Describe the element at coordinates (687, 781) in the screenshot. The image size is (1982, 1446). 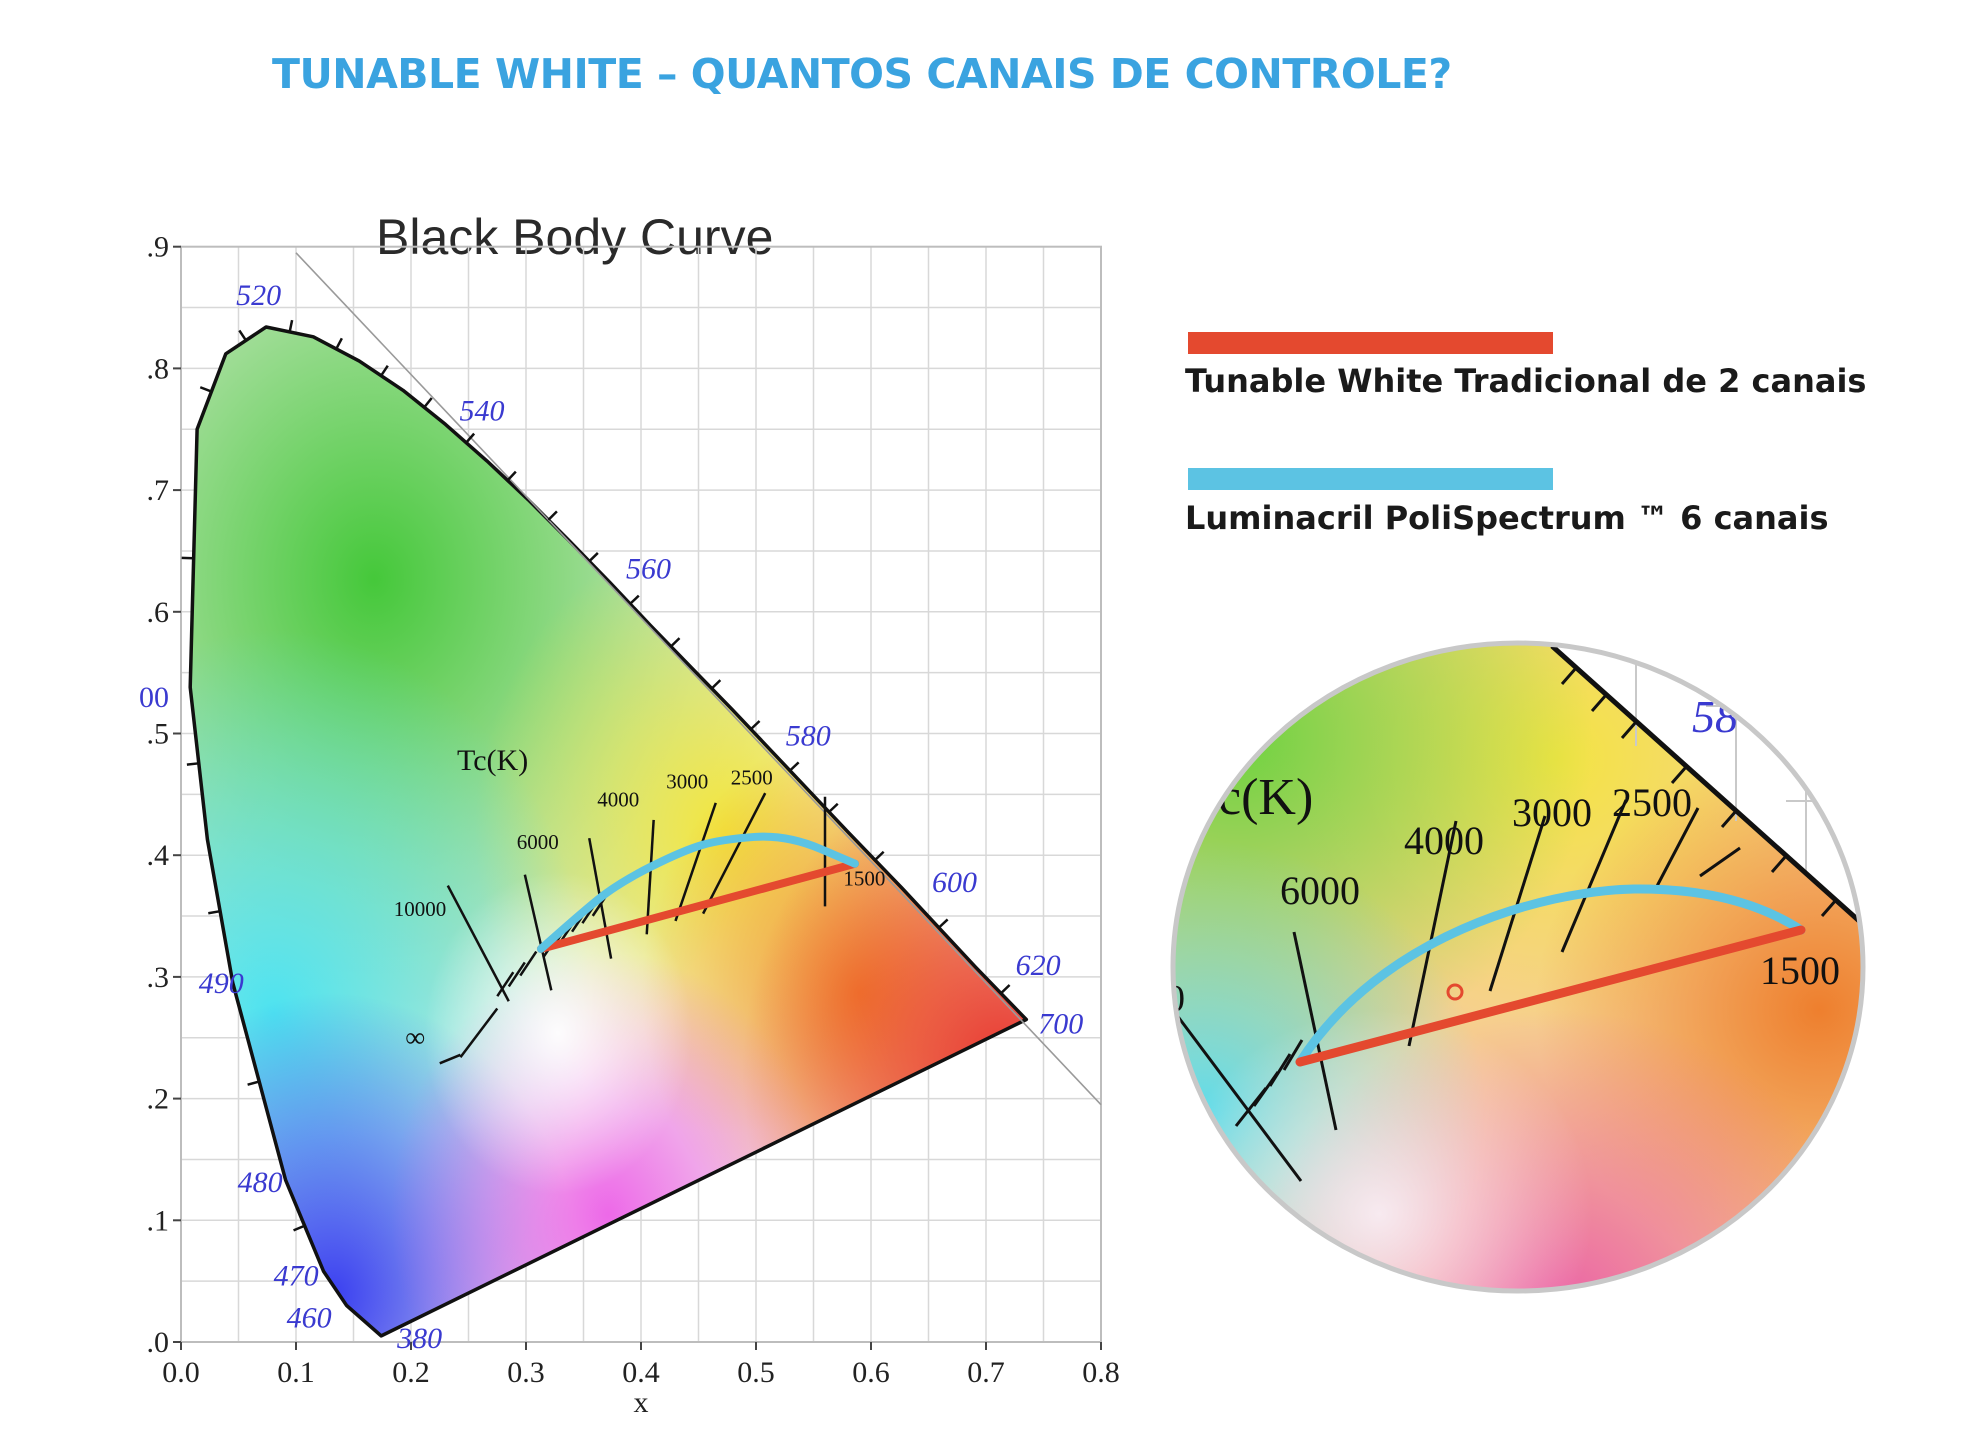
I see `cct-label: 3000` at that location.